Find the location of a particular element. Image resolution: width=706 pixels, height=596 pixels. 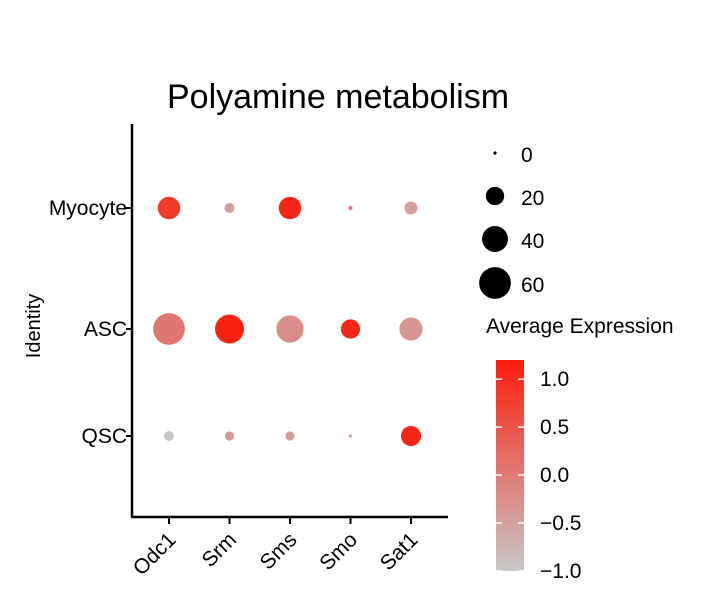

color-legend-title: Average Expression is located at coordinates (580, 326).